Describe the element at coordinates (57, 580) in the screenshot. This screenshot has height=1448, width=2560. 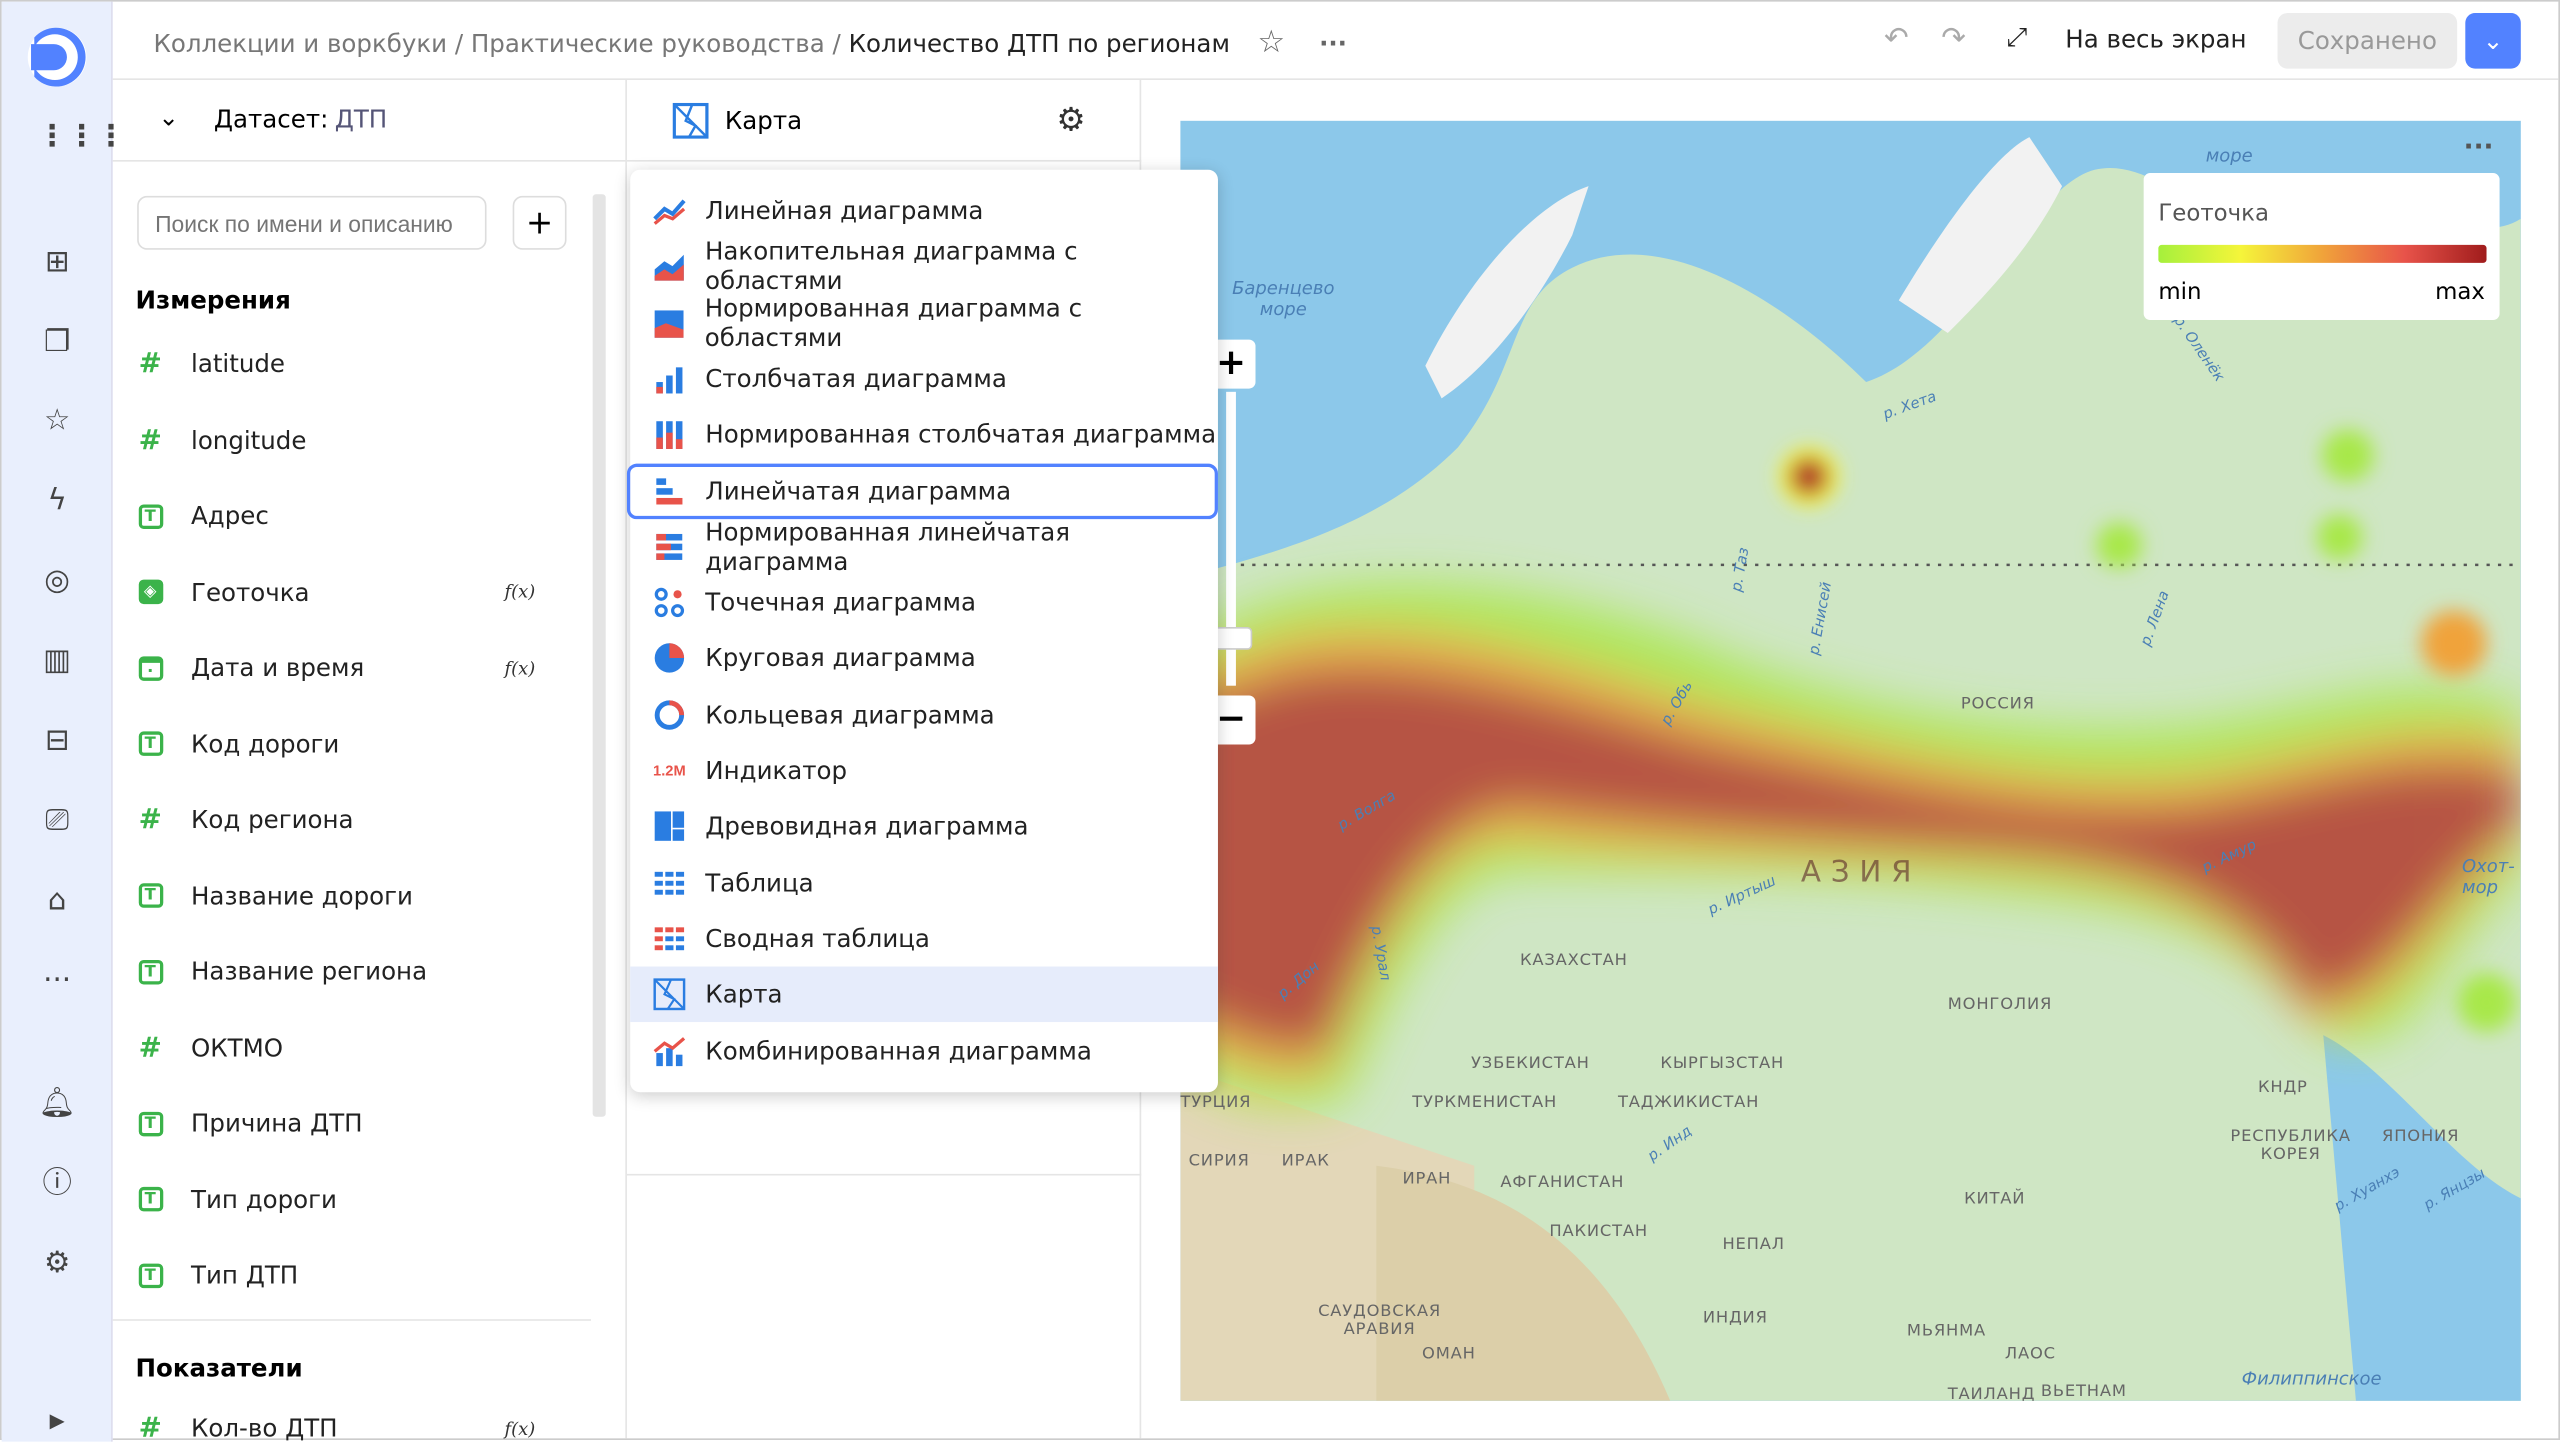
I see `datasets-icon: ◎` at that location.